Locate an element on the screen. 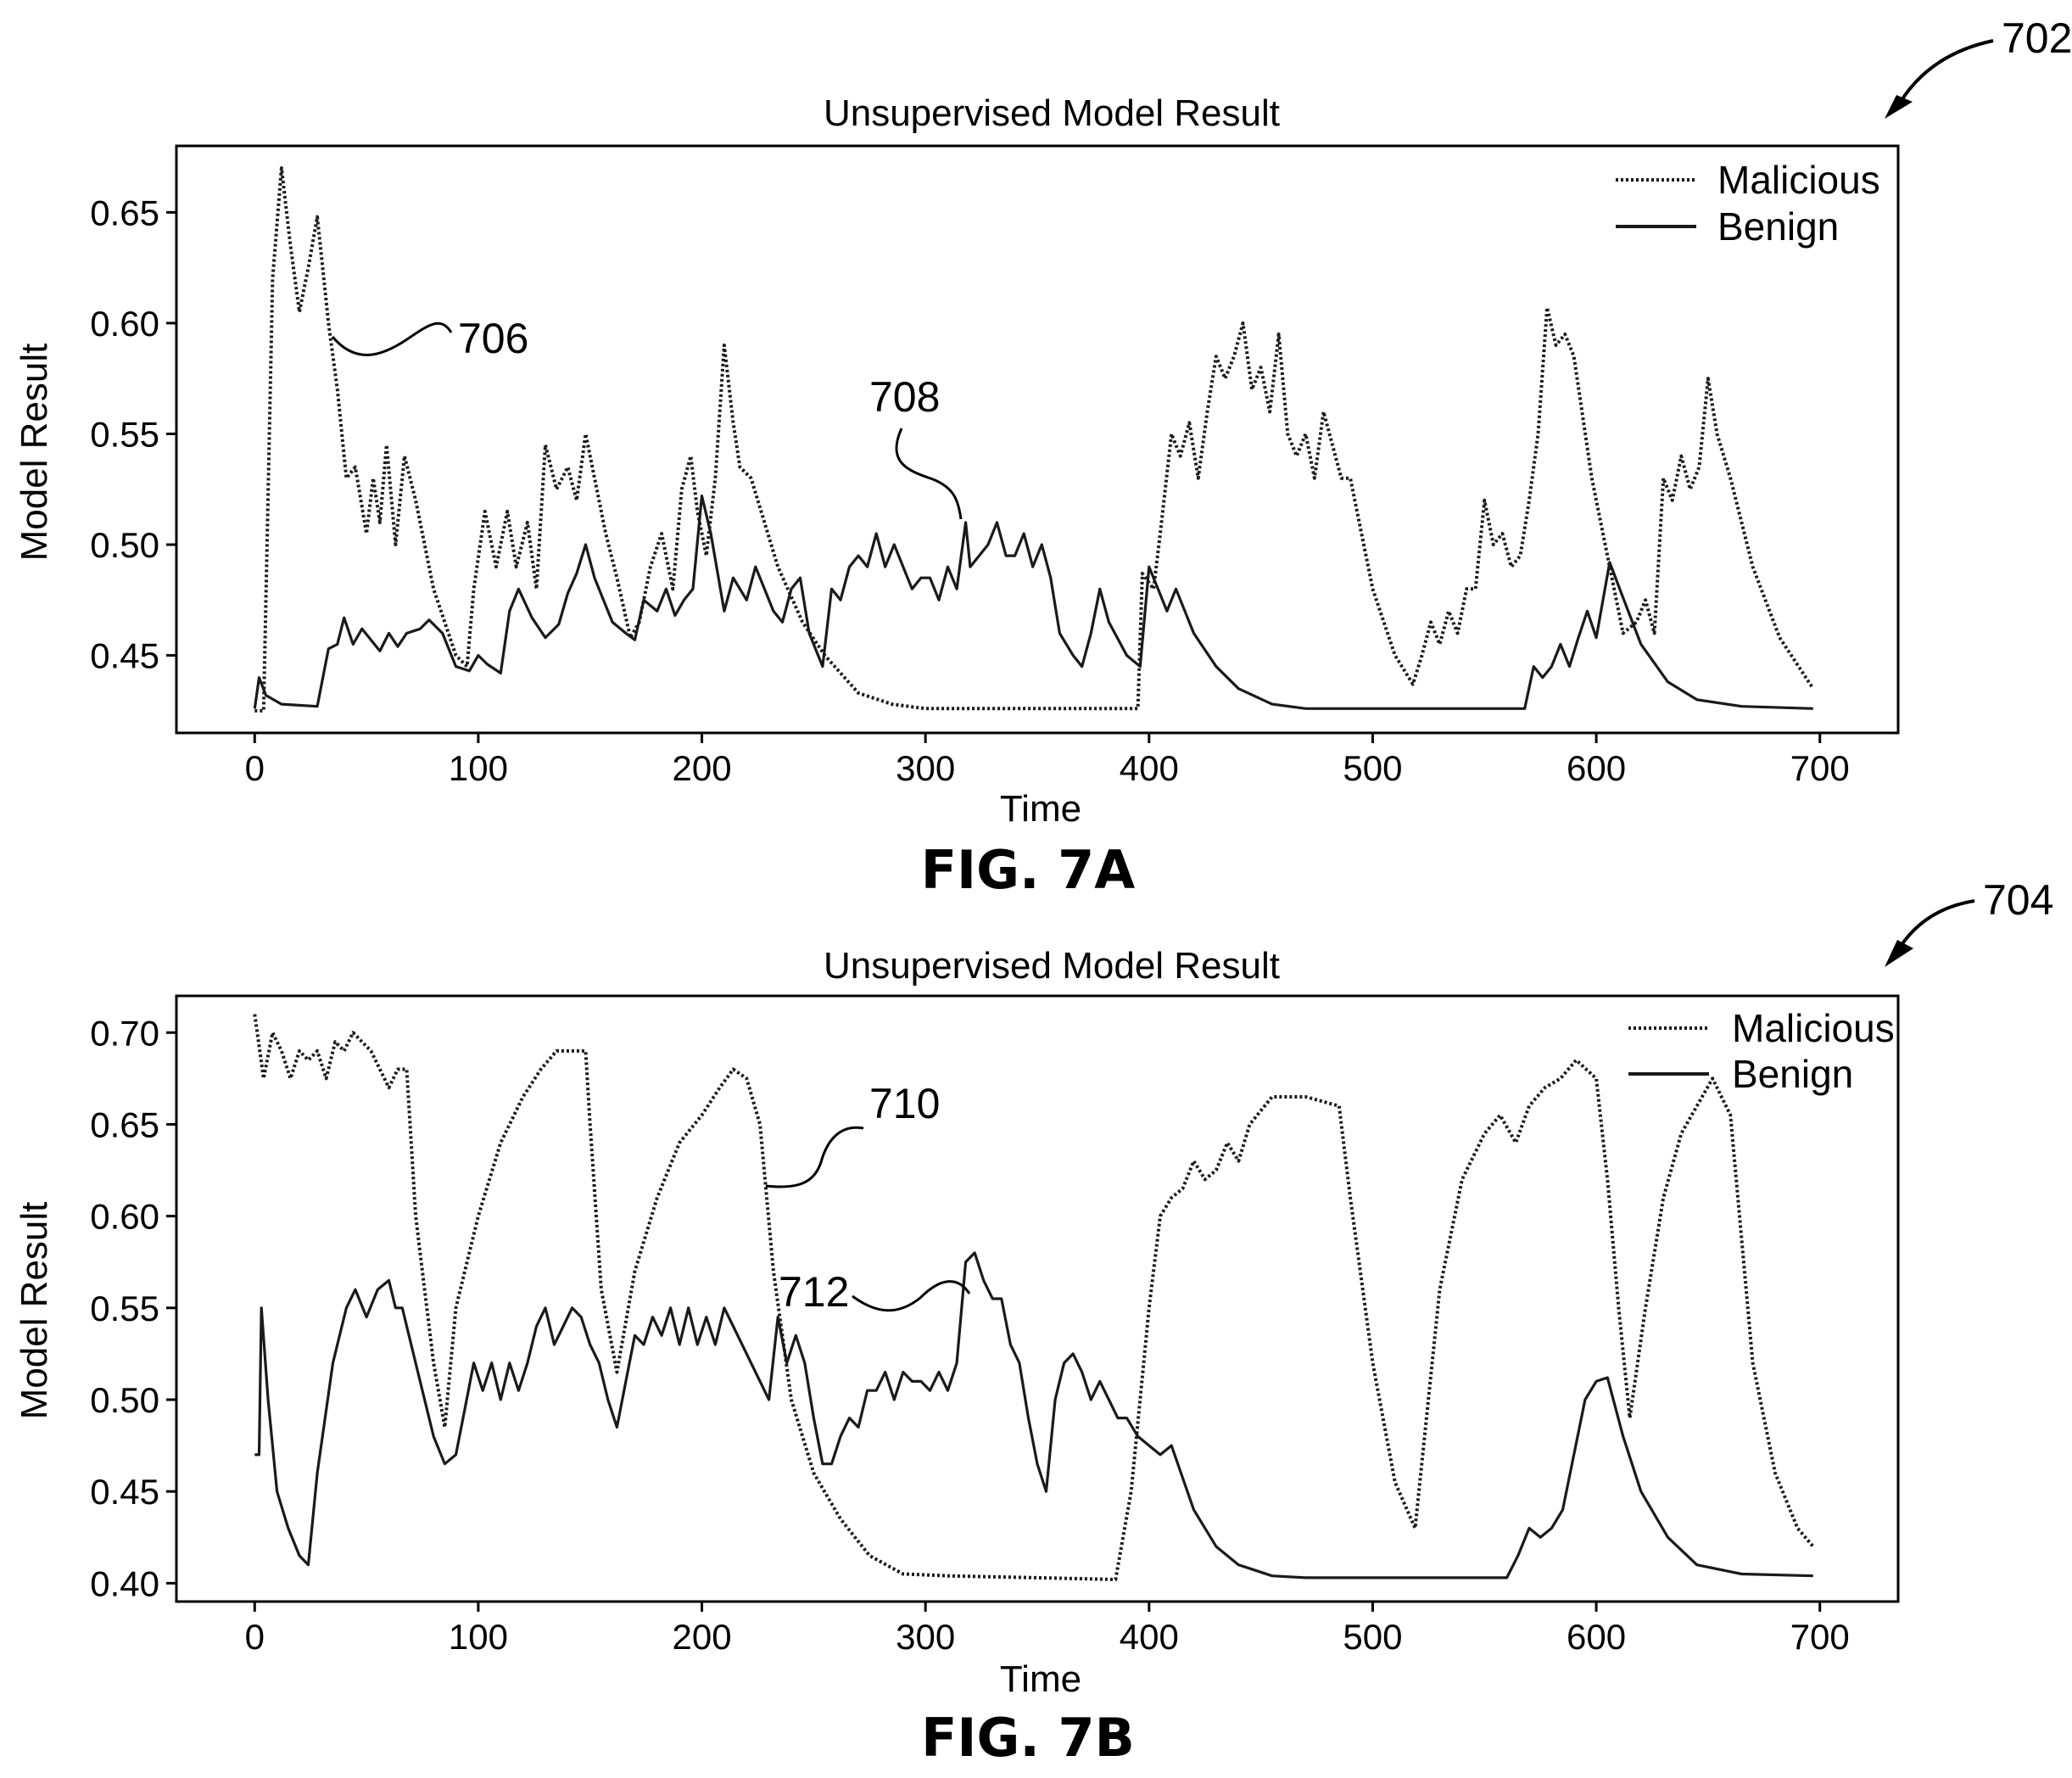 Image resolution: width=2072 pixels, height=1778 pixels. figure-caption-7b: FIG. 7B is located at coordinates (1028, 1738).